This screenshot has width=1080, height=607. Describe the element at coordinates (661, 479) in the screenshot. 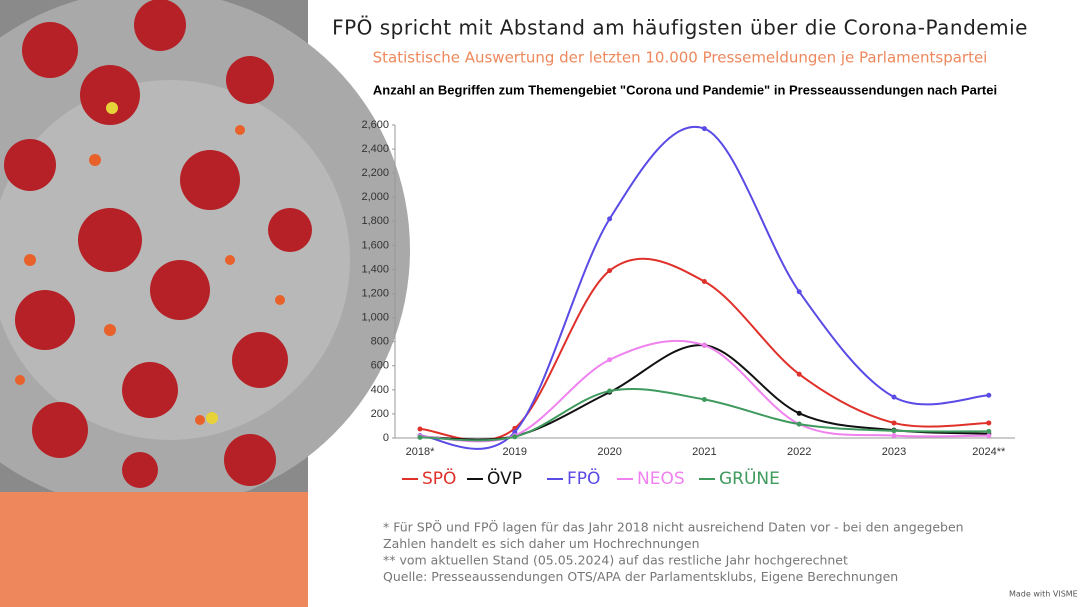

I see `legend-label: NEOS` at that location.